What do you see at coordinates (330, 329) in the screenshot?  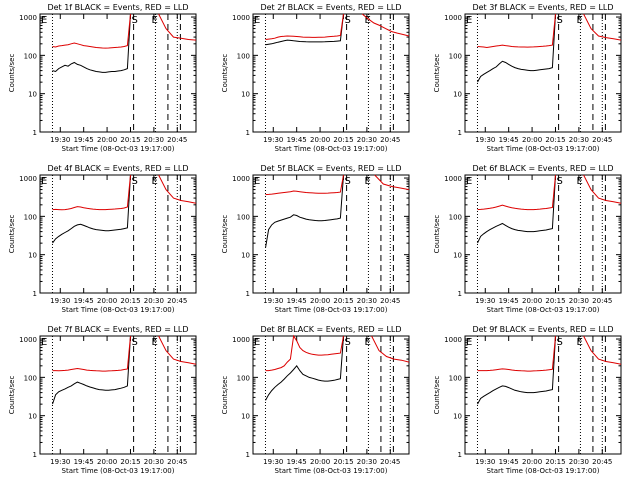 I see `panel-title: Det 8f BLACK = Events, RED = LLD` at bounding box center [330, 329].